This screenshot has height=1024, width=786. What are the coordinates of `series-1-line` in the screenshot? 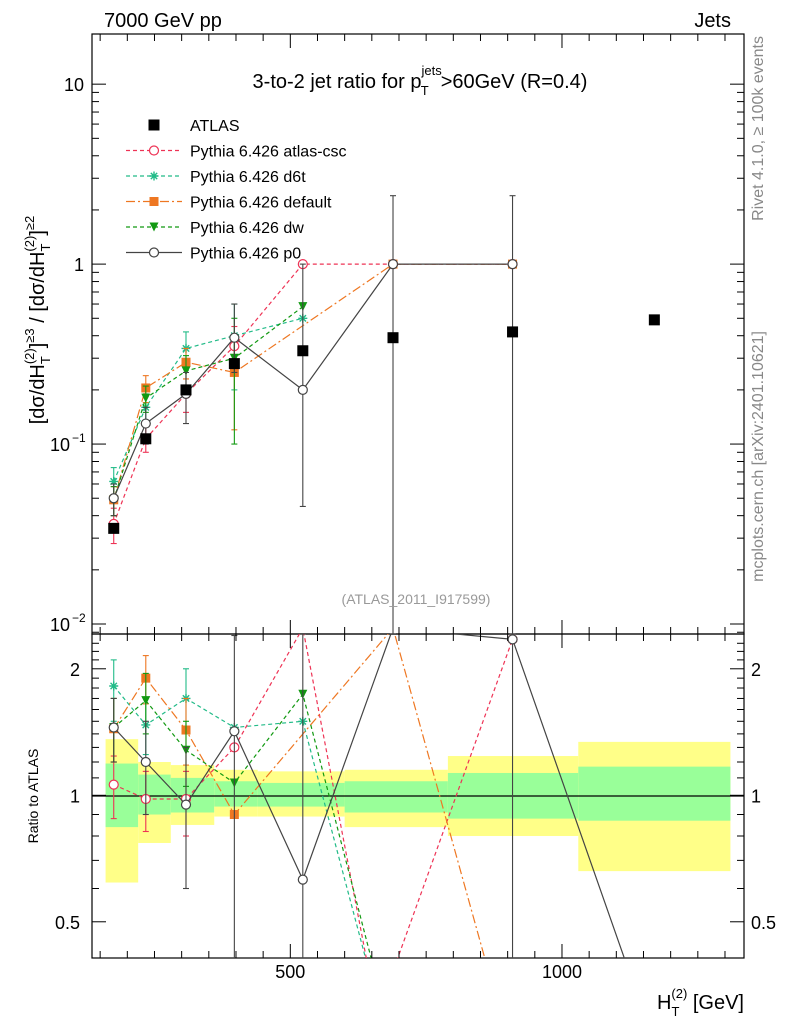 It's located at (208, 399).